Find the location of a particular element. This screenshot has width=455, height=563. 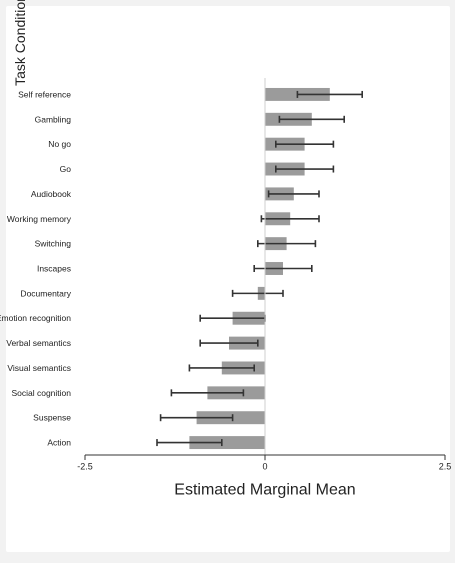

category-tick-label: Working memory is located at coordinates (39, 219).